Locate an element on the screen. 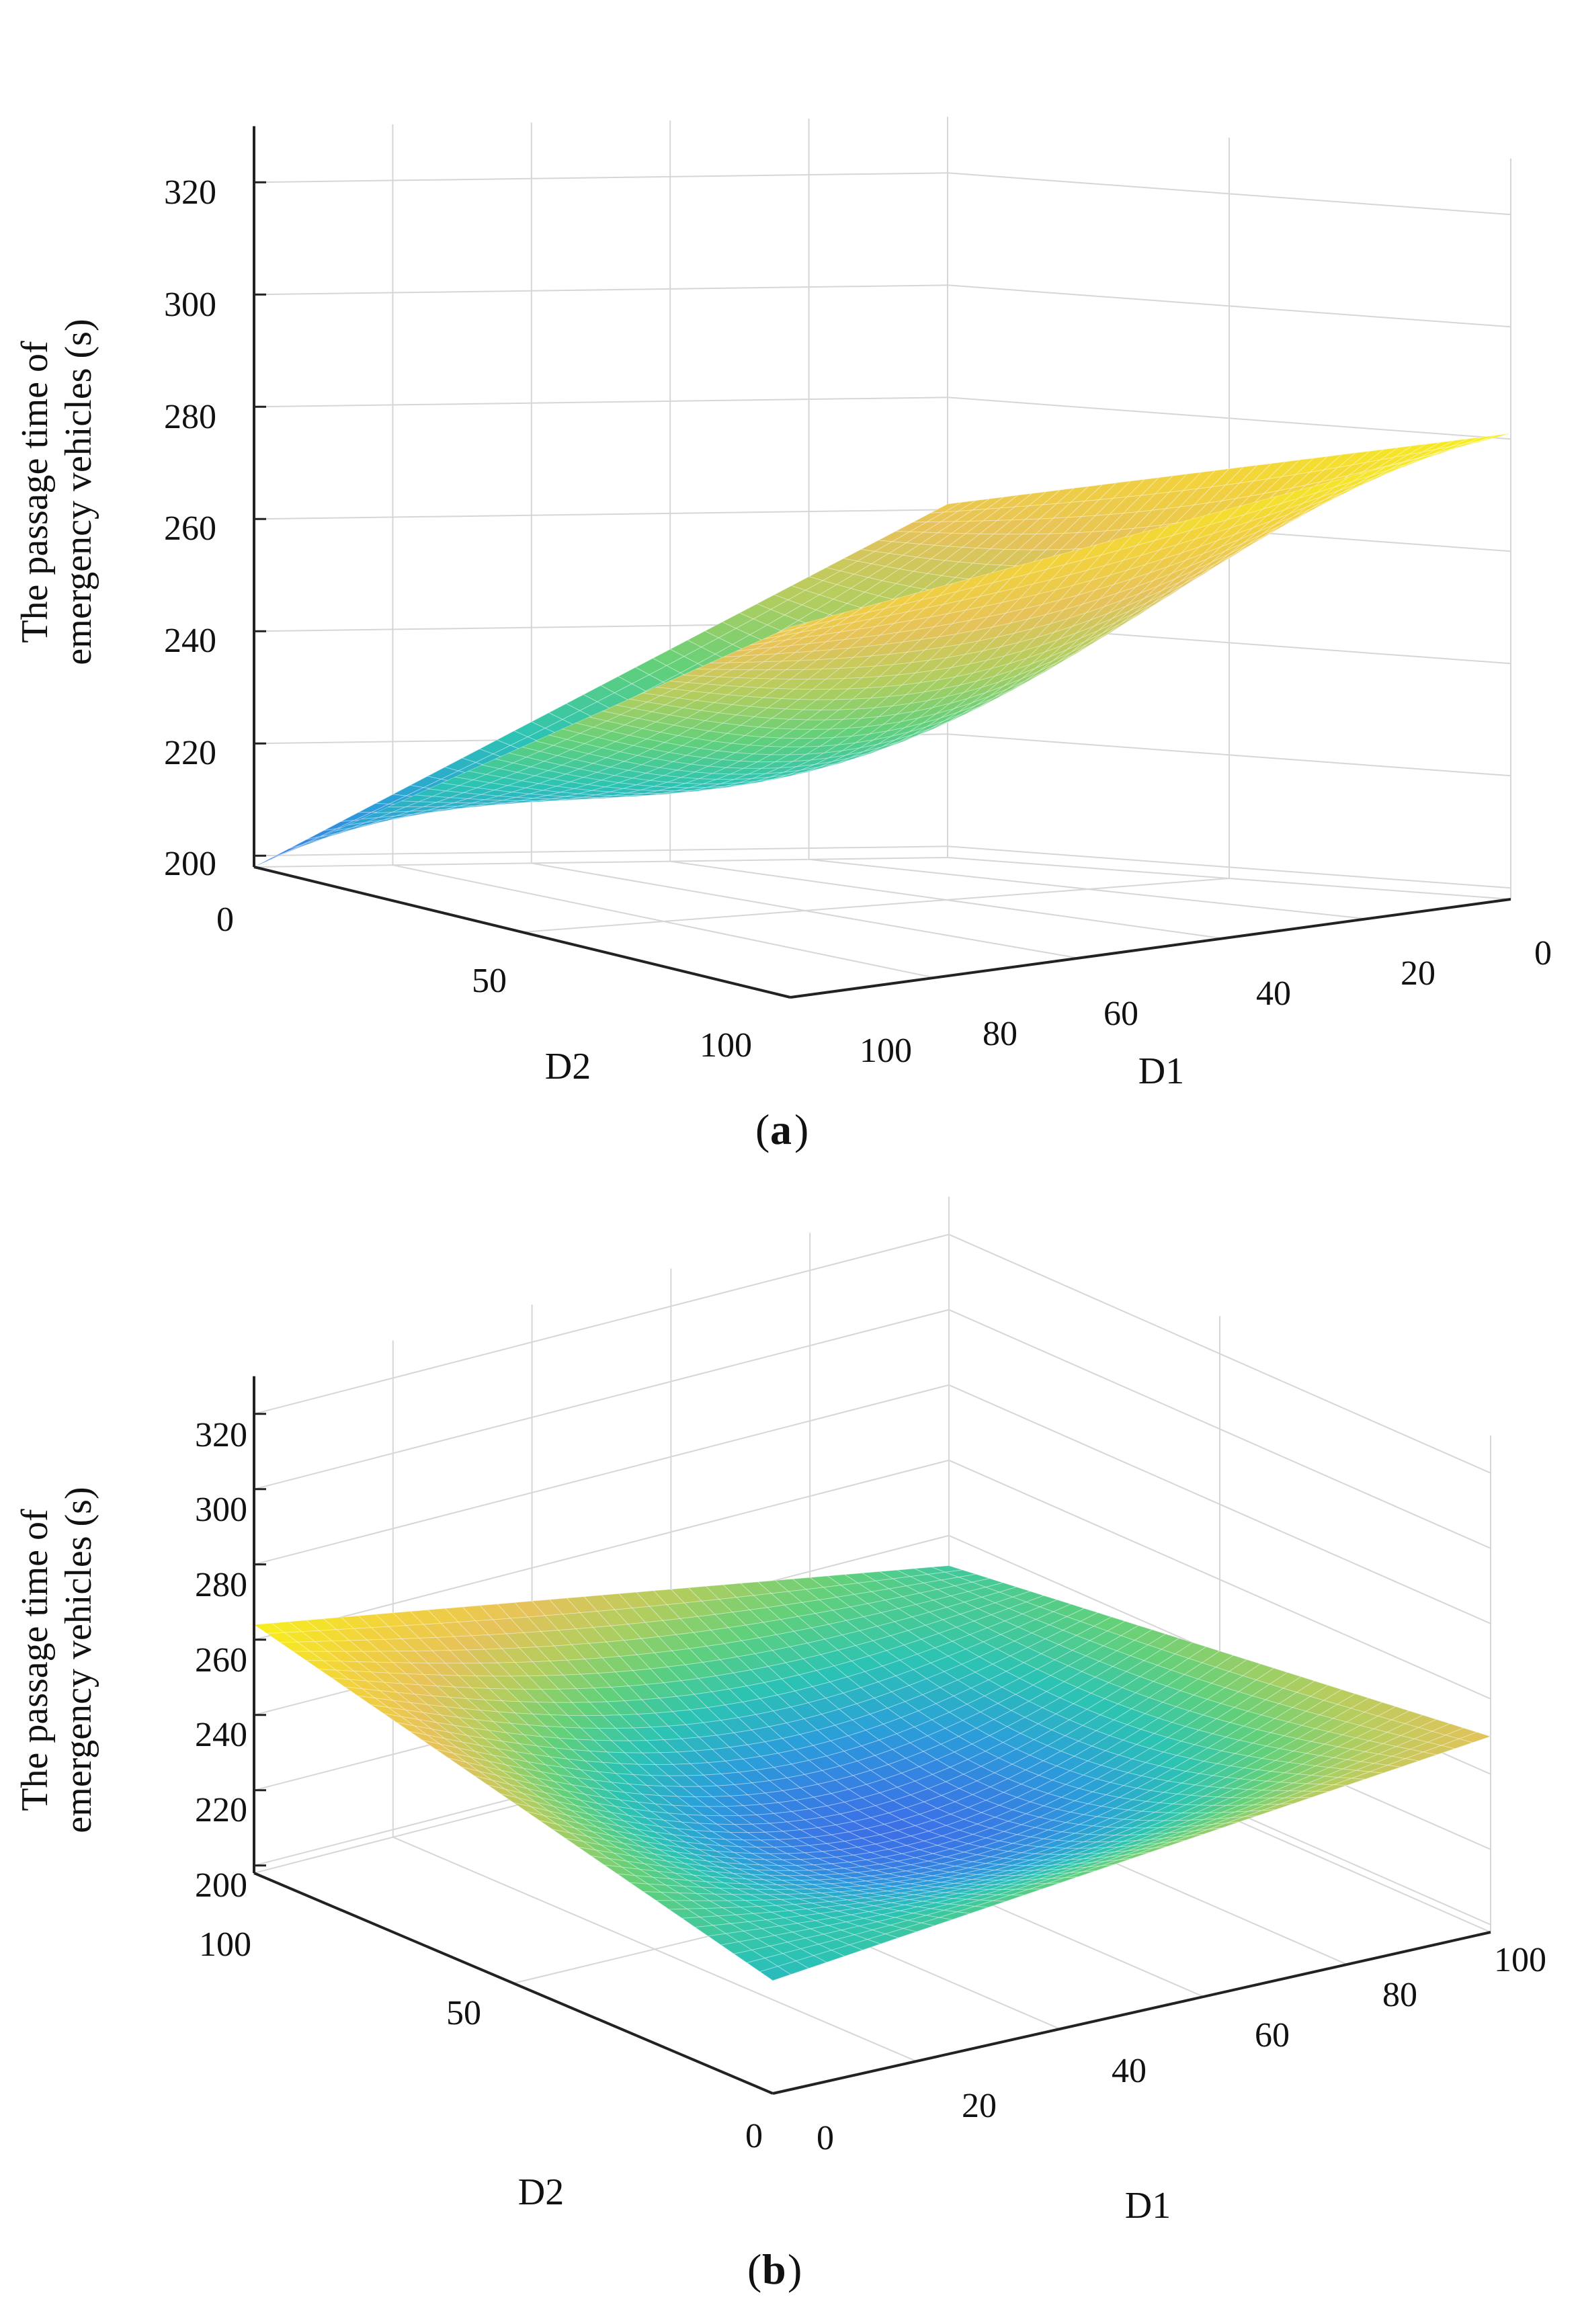 Image resolution: width=1582 pixels, height=2324 pixels. d2-axis-line is located at coordinates (513, 1984).